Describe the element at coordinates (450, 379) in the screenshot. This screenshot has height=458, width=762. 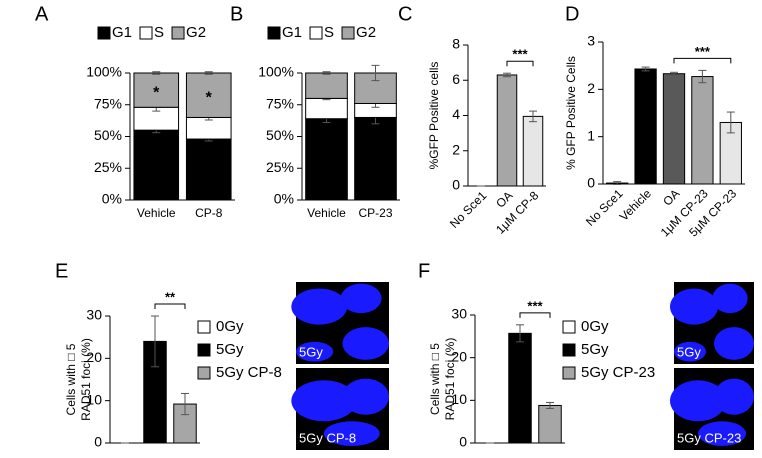
I see `y-axis-label: RAD51 foci (%)` at that location.